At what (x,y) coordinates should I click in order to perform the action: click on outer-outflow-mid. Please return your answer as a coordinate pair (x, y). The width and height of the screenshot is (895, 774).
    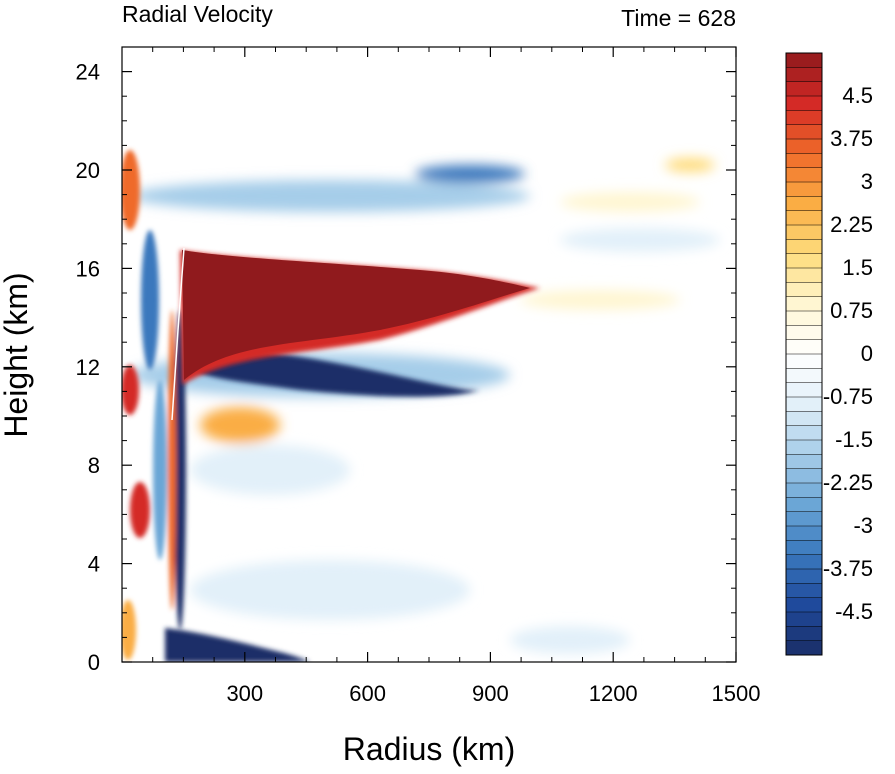
    Looking at the image, I should click on (600, 300).